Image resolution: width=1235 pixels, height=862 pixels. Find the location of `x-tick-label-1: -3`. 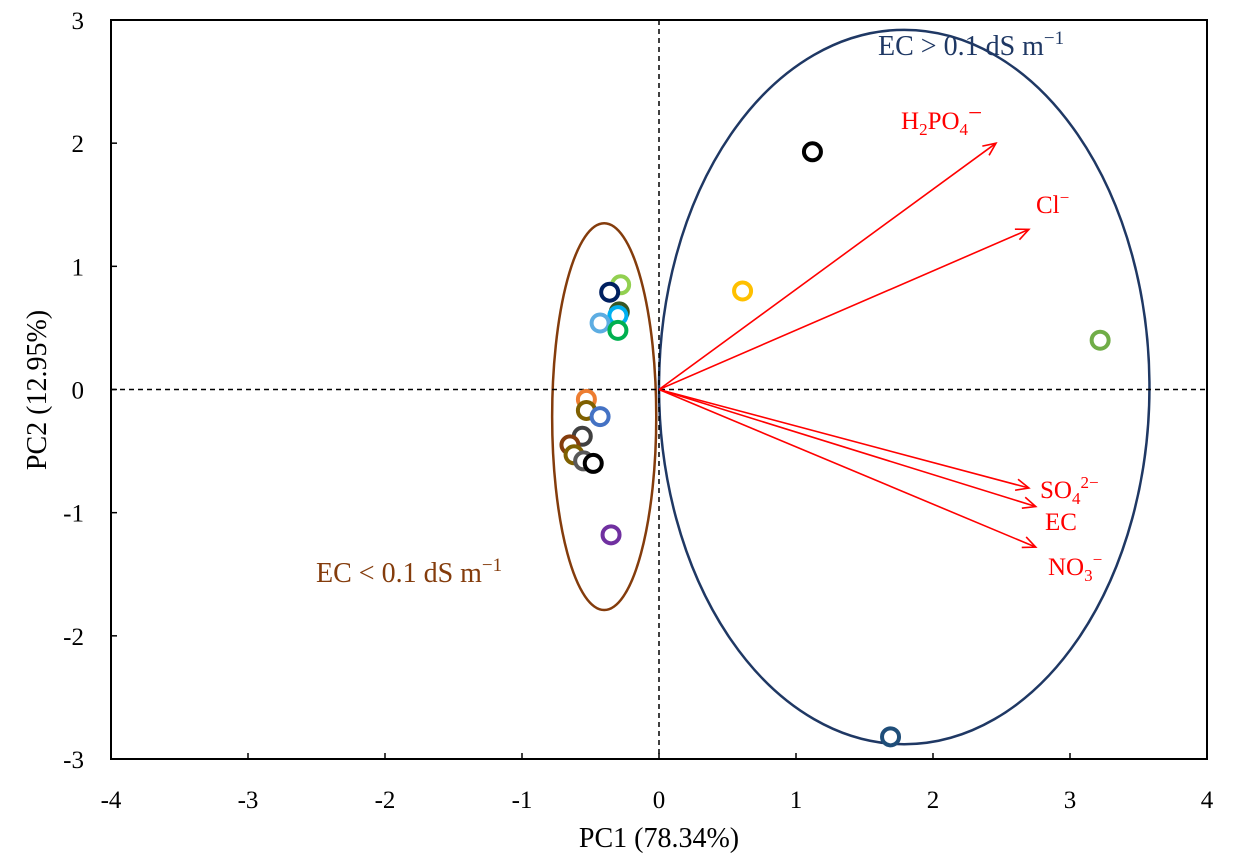

x-tick-label-1: -3 is located at coordinates (248, 800).